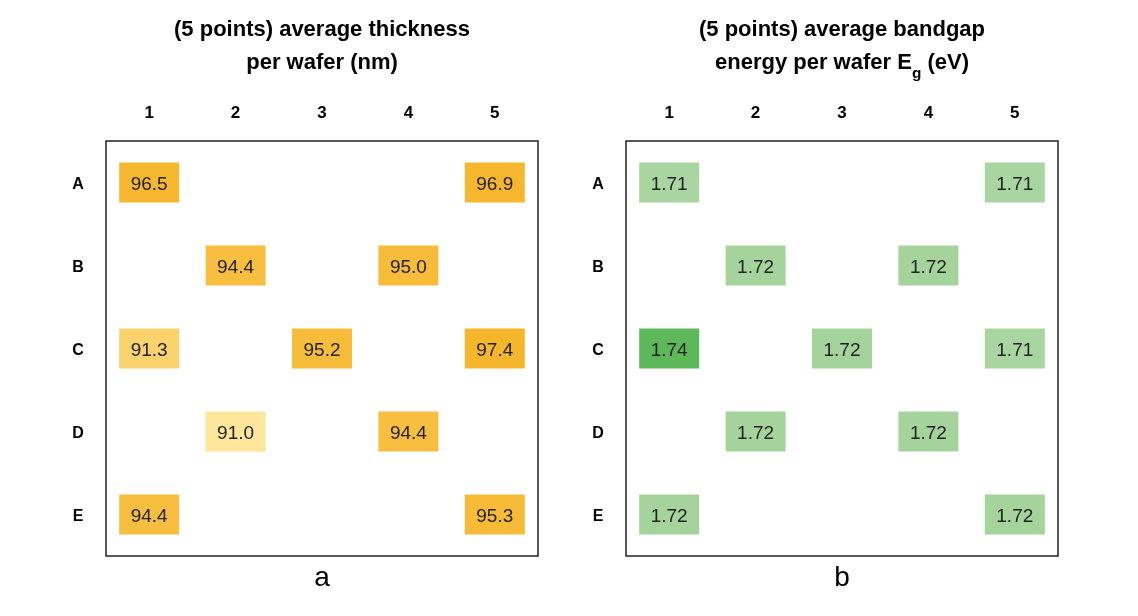 The width and height of the screenshot is (1138, 616). I want to click on data-label: 96.5, so click(149, 183).